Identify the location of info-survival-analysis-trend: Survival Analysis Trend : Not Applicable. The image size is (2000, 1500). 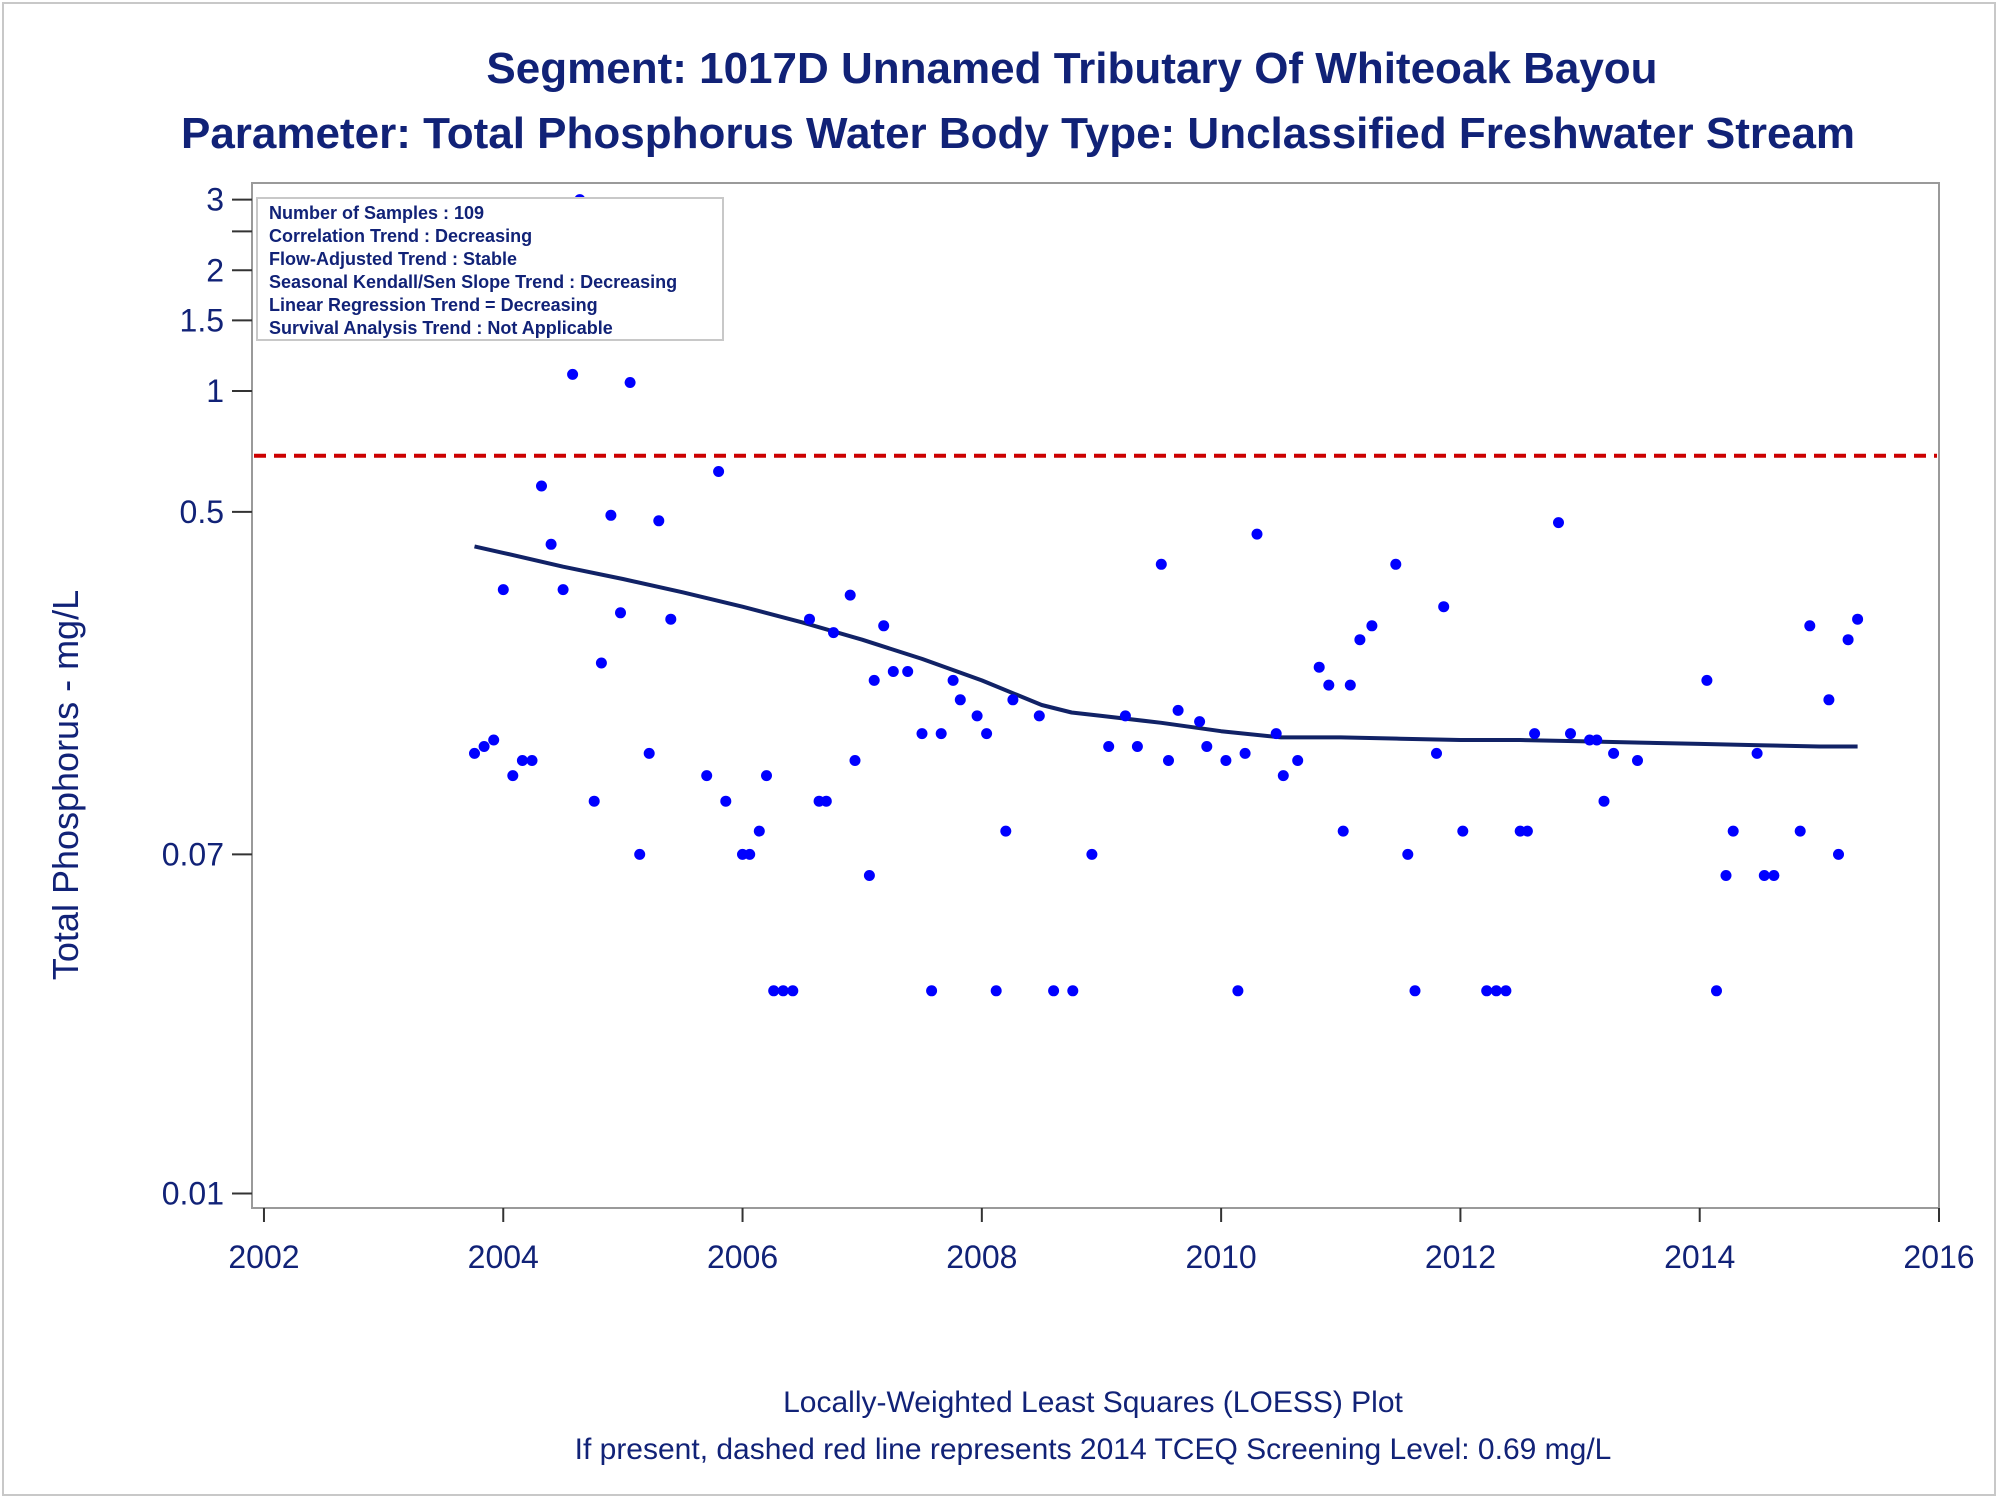
(441, 328).